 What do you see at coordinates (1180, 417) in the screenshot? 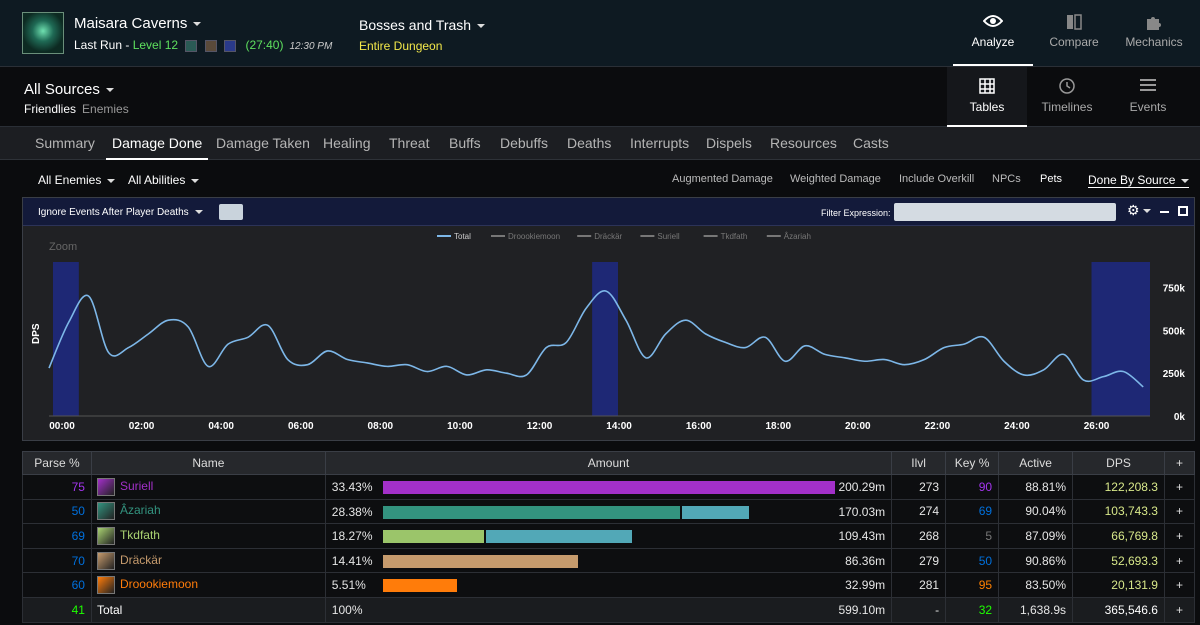
I see `y-tick-label: 0k` at bounding box center [1180, 417].